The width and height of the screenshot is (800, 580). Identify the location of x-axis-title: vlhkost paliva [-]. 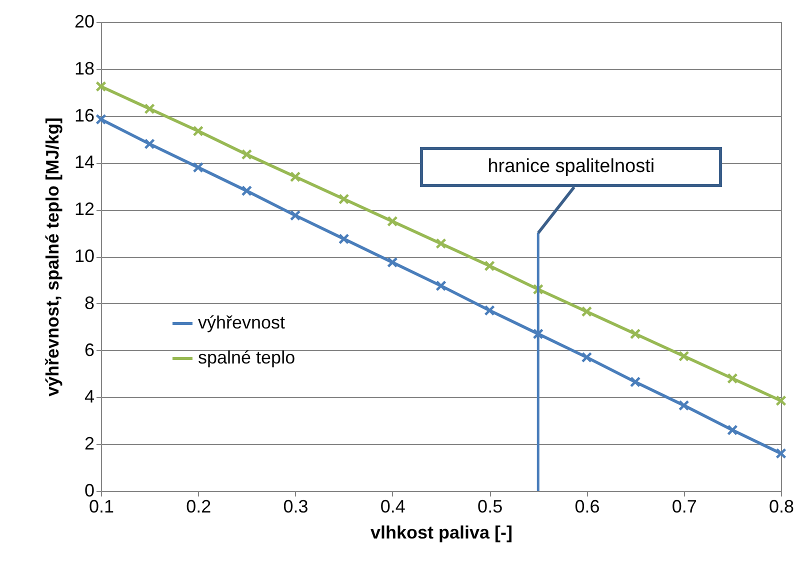
(441, 532).